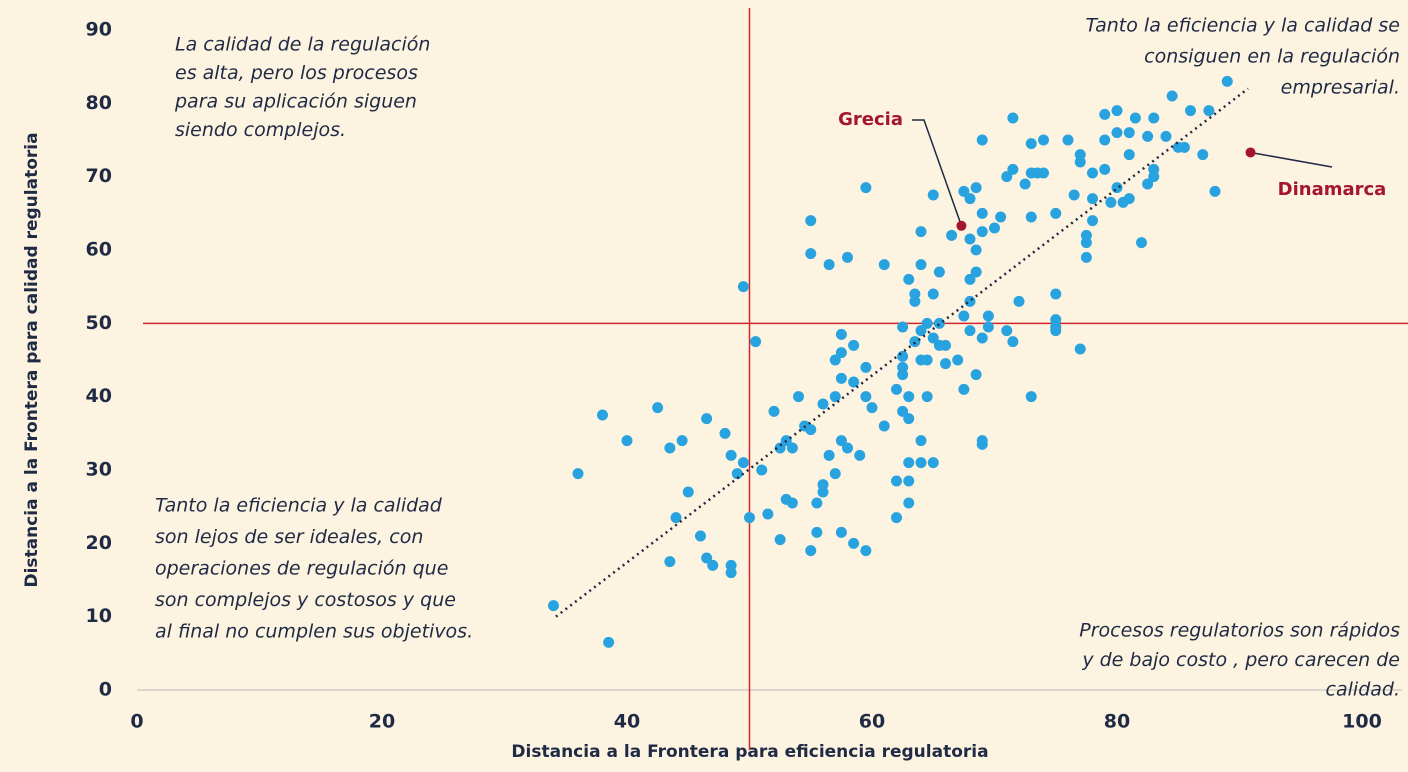 The height and width of the screenshot is (772, 1408). What do you see at coordinates (872, 722) in the screenshot?
I see `x-tick-label: 60` at bounding box center [872, 722].